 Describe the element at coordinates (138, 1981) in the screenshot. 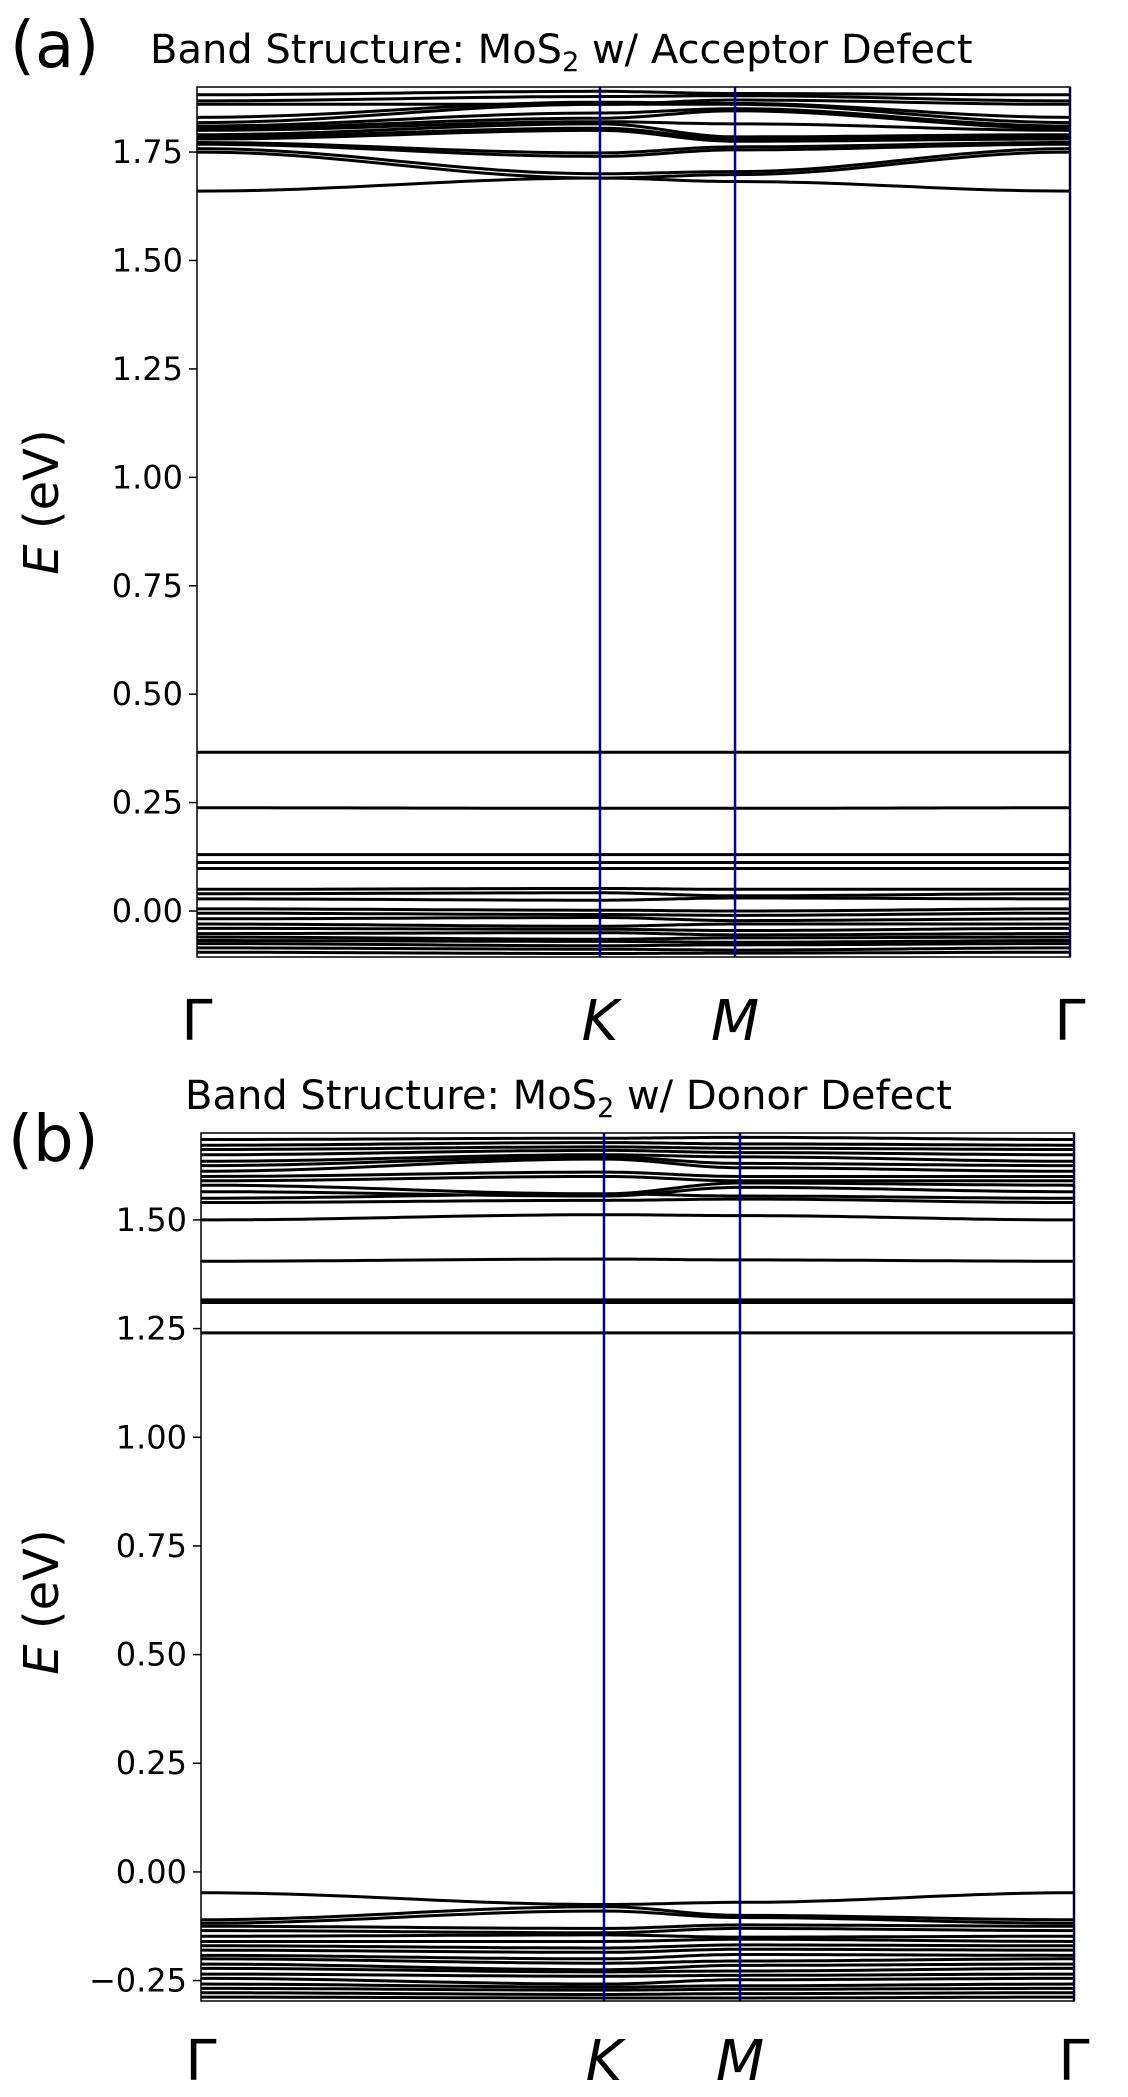

I see `y-tick-label: −0.25` at that location.